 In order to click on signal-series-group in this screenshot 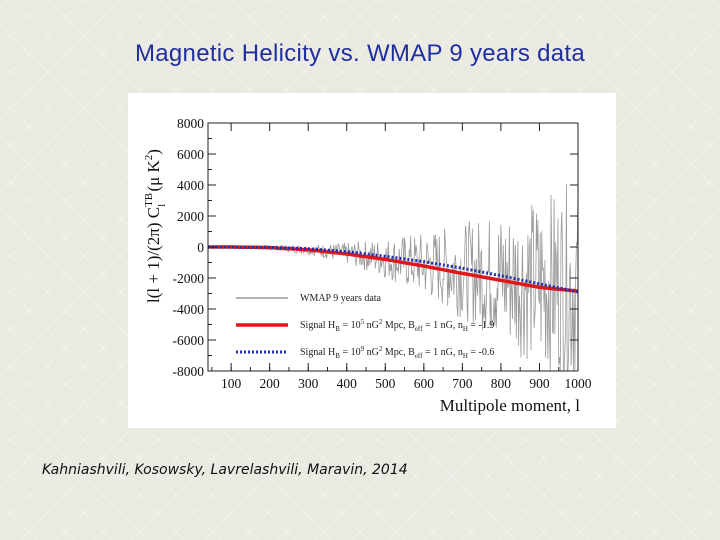, I will do `click(393, 269)`.